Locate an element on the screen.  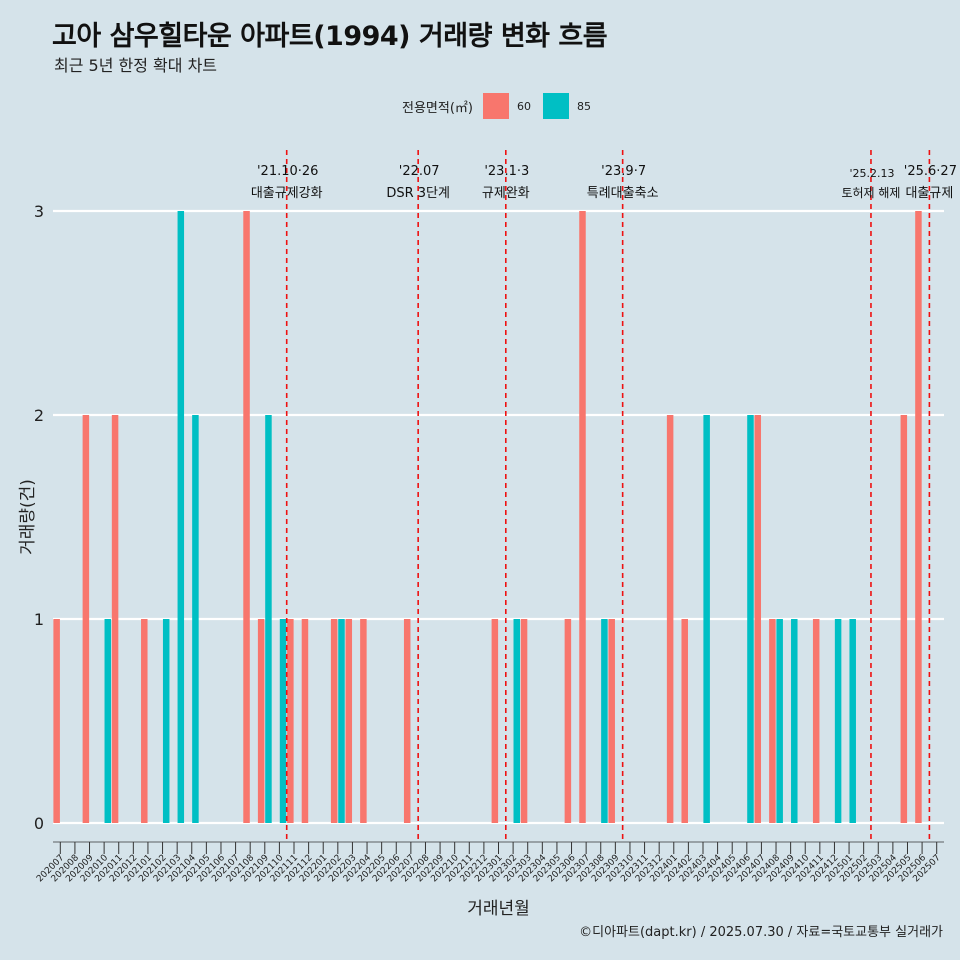
legend: 전용면적(㎡) 60 85 is located at coordinates (502, 106).